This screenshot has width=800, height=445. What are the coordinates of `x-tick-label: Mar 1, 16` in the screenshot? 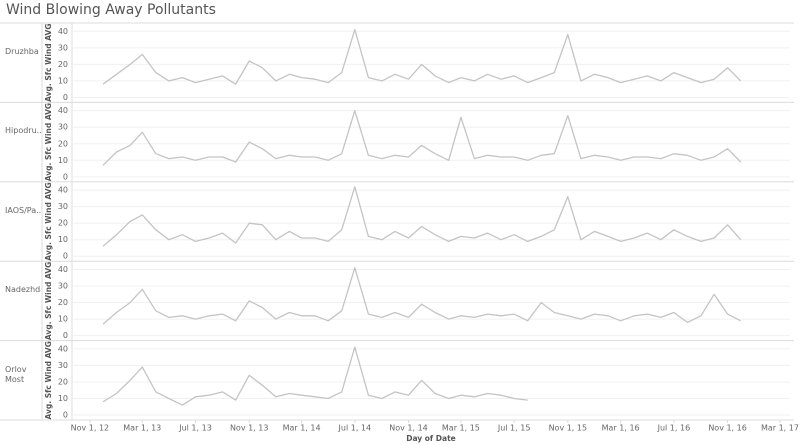 It's located at (621, 428).